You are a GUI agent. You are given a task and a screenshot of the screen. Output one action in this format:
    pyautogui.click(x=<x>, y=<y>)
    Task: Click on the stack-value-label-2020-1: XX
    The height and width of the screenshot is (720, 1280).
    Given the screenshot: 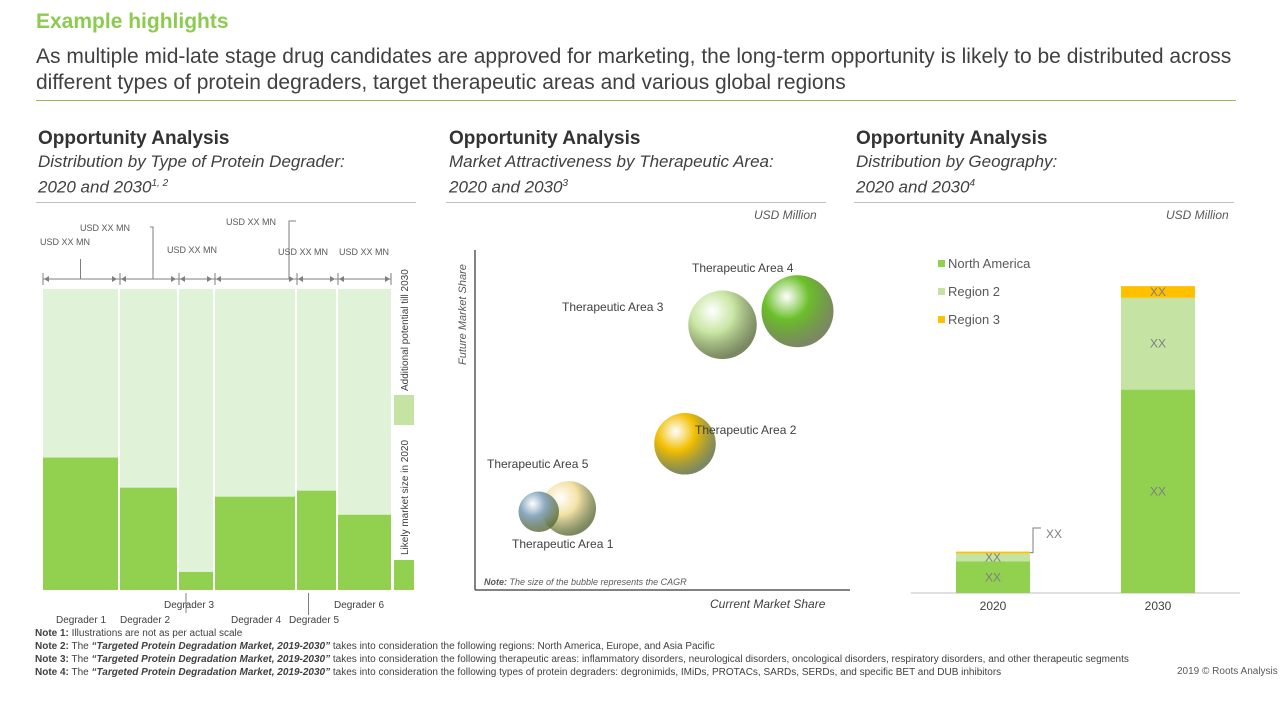 What is the action you would take?
    pyautogui.click(x=993, y=557)
    